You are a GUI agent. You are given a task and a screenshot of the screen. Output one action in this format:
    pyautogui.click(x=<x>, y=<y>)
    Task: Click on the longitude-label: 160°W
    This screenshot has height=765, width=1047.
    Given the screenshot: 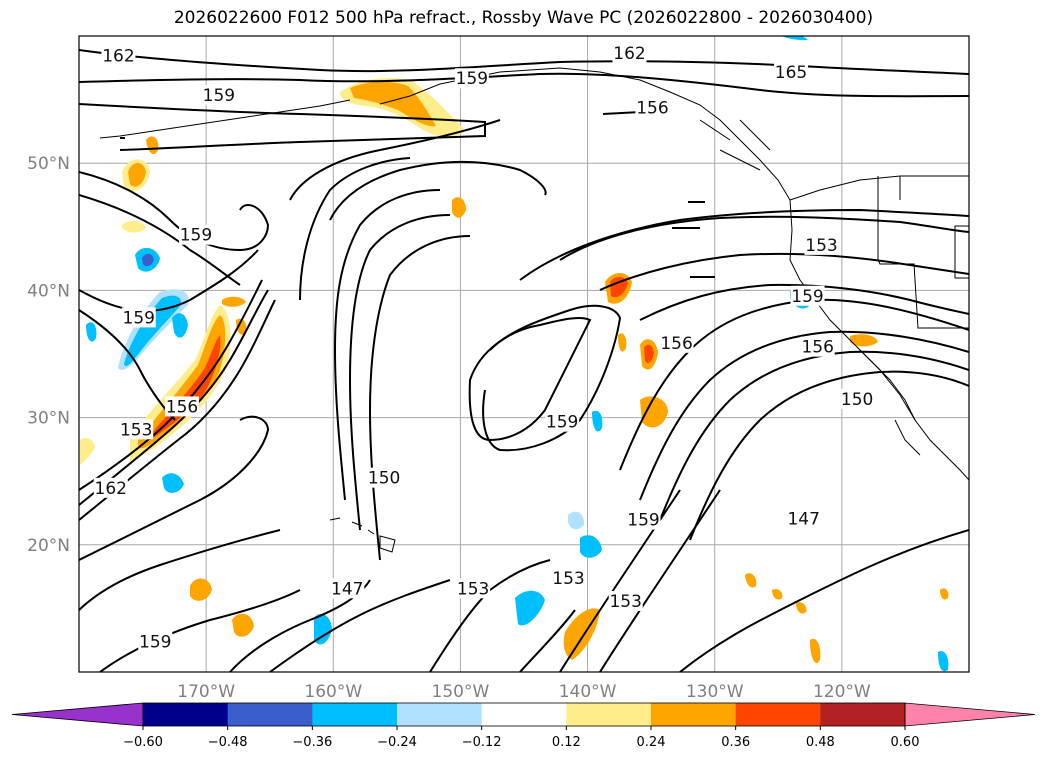 What is the action you would take?
    pyautogui.click(x=333, y=692)
    